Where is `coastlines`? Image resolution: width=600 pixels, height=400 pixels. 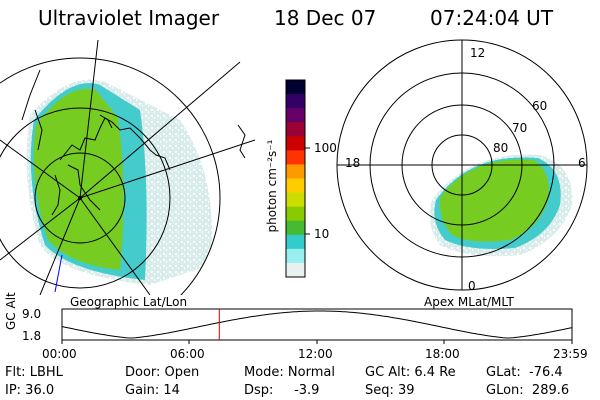 coastlines is located at coordinates (133, 142).